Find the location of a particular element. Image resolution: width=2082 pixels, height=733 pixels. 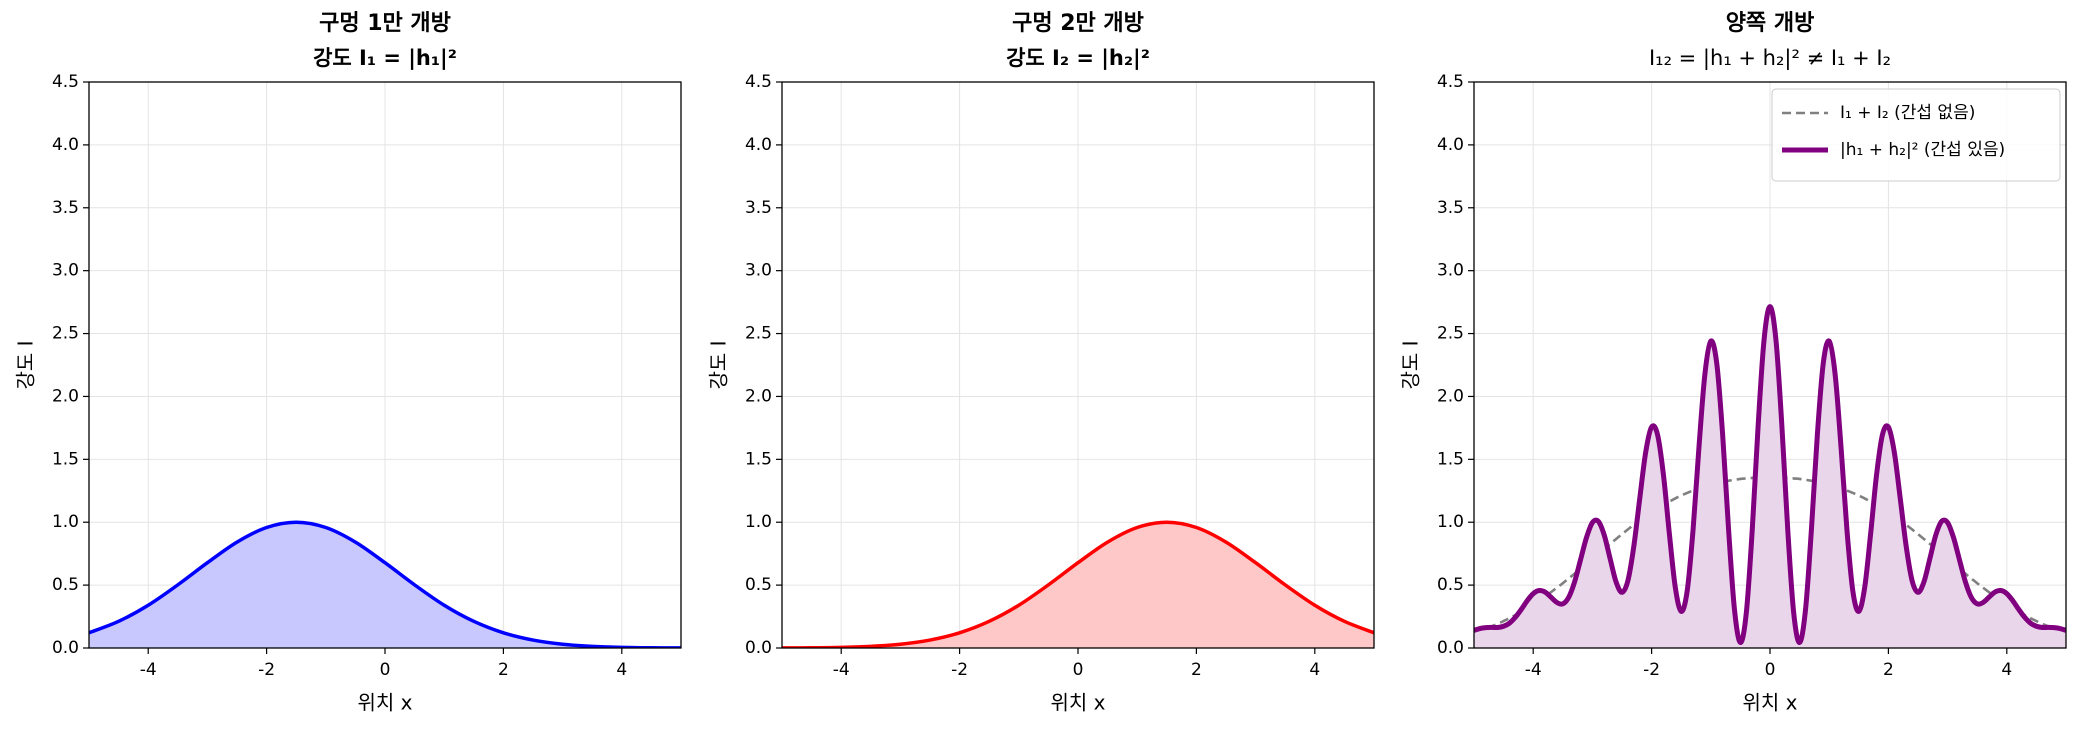

legend-box is located at coordinates (1916, 135).